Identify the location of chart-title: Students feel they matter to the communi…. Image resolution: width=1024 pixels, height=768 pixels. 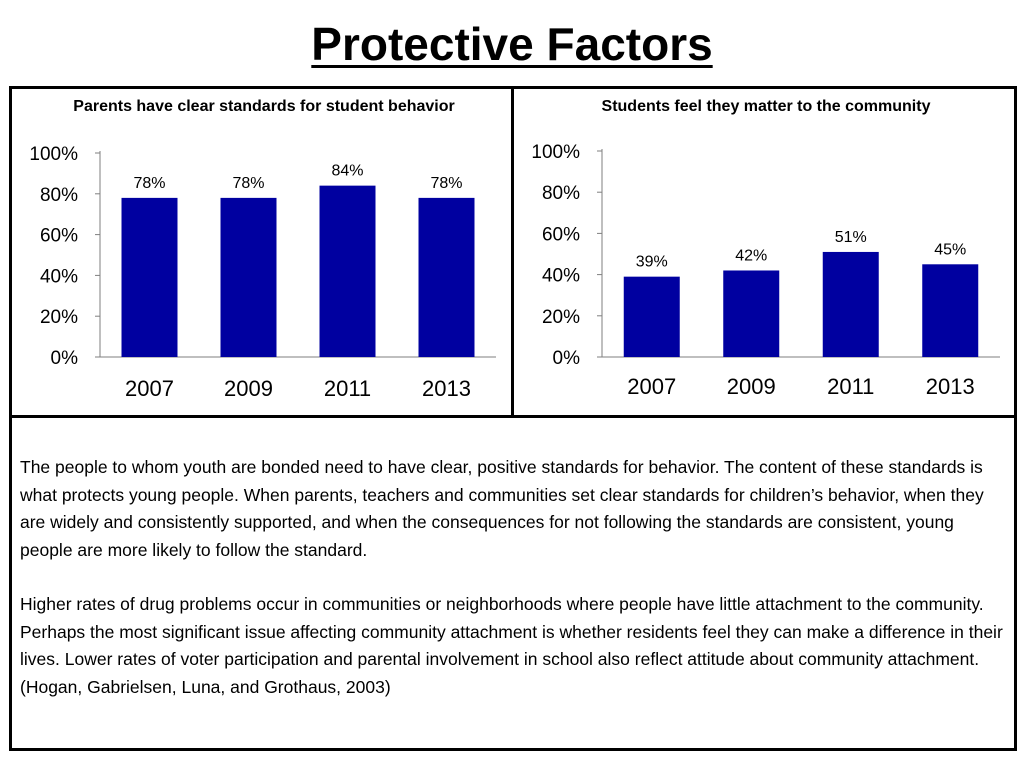
(766, 106).